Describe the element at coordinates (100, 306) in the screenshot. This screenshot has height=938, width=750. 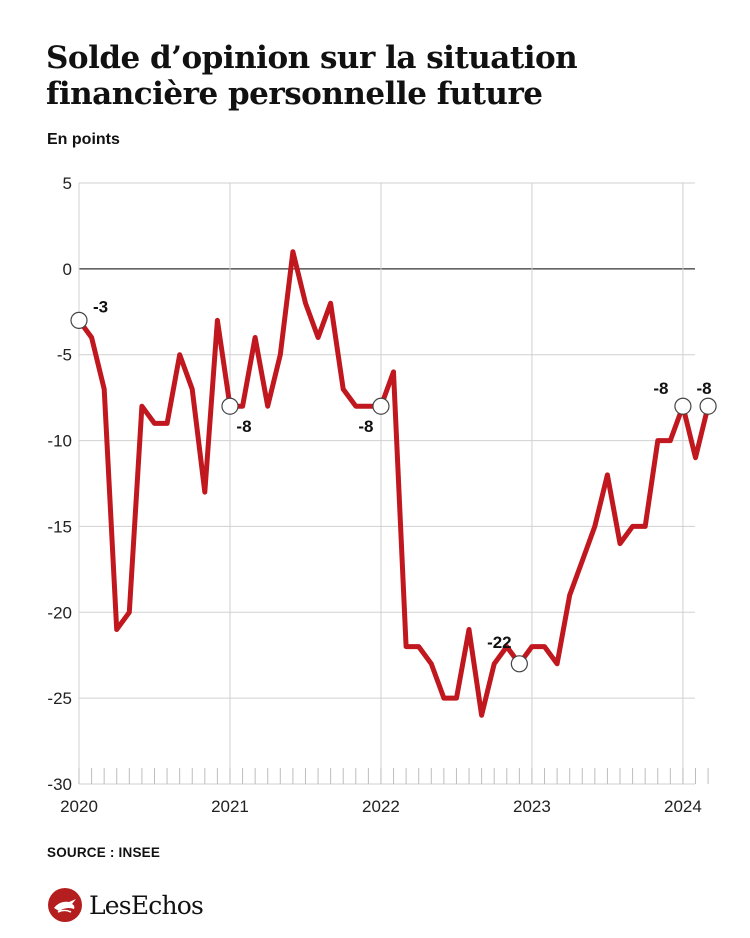
I see `data-label: -3` at that location.